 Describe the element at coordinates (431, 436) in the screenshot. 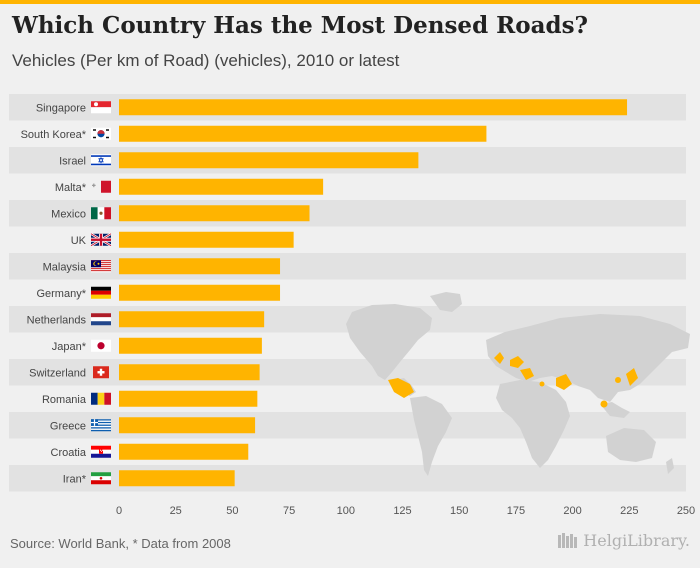

I see `south-america-shape` at that location.